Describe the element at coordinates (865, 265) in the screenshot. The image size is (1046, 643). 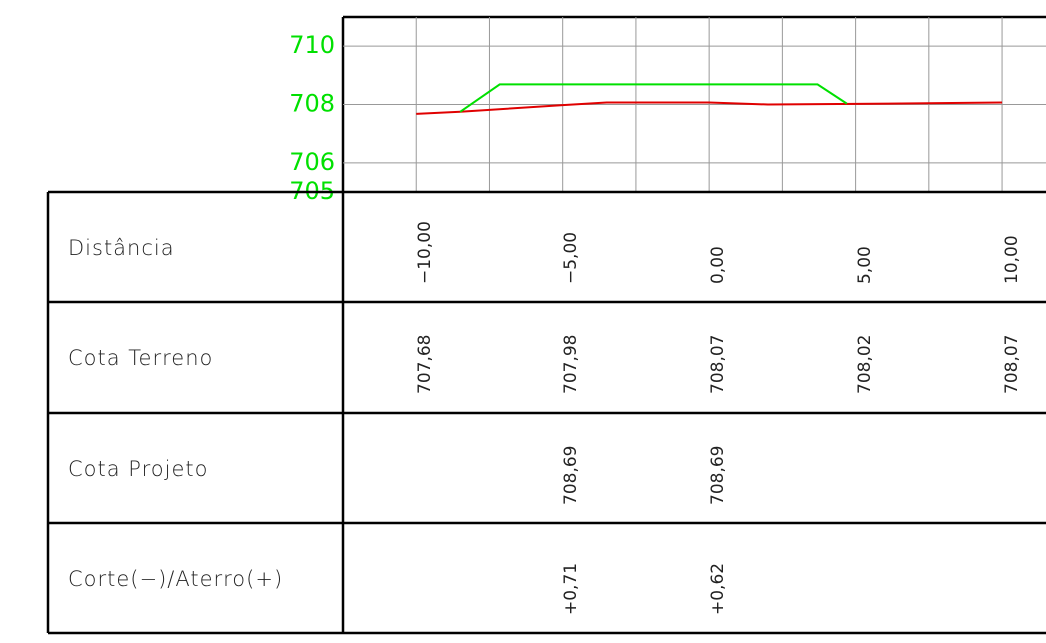
I see `cell-value: 5,00` at that location.